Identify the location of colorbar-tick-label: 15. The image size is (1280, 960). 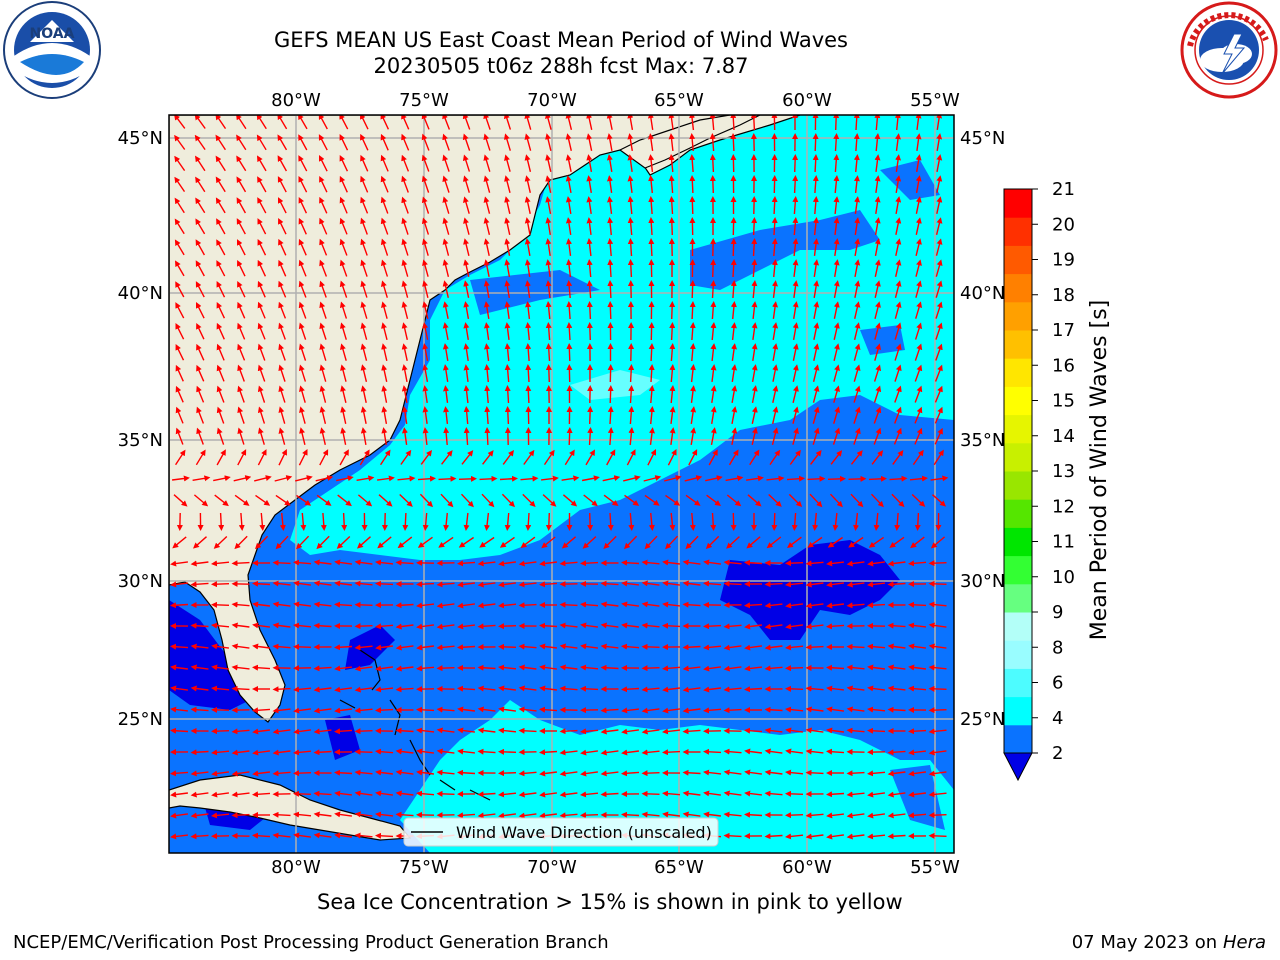
(1063, 401).